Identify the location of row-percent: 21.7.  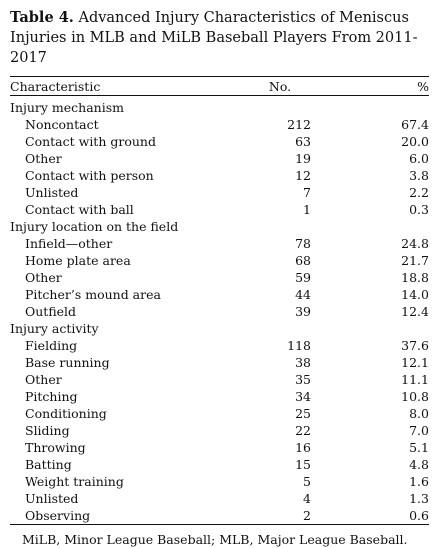
(415, 260).